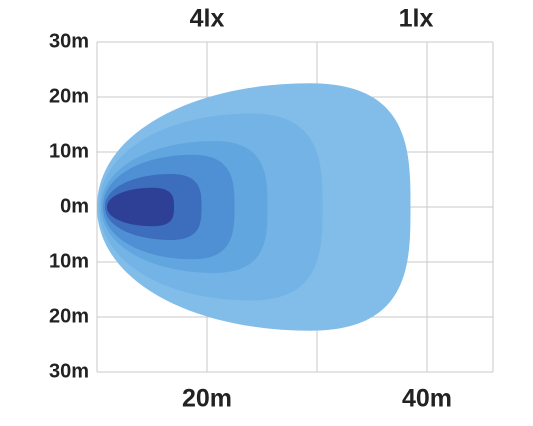 The image size is (533, 426). Describe the element at coordinates (207, 19) in the screenshot. I see `lux-label: 4lx` at that location.